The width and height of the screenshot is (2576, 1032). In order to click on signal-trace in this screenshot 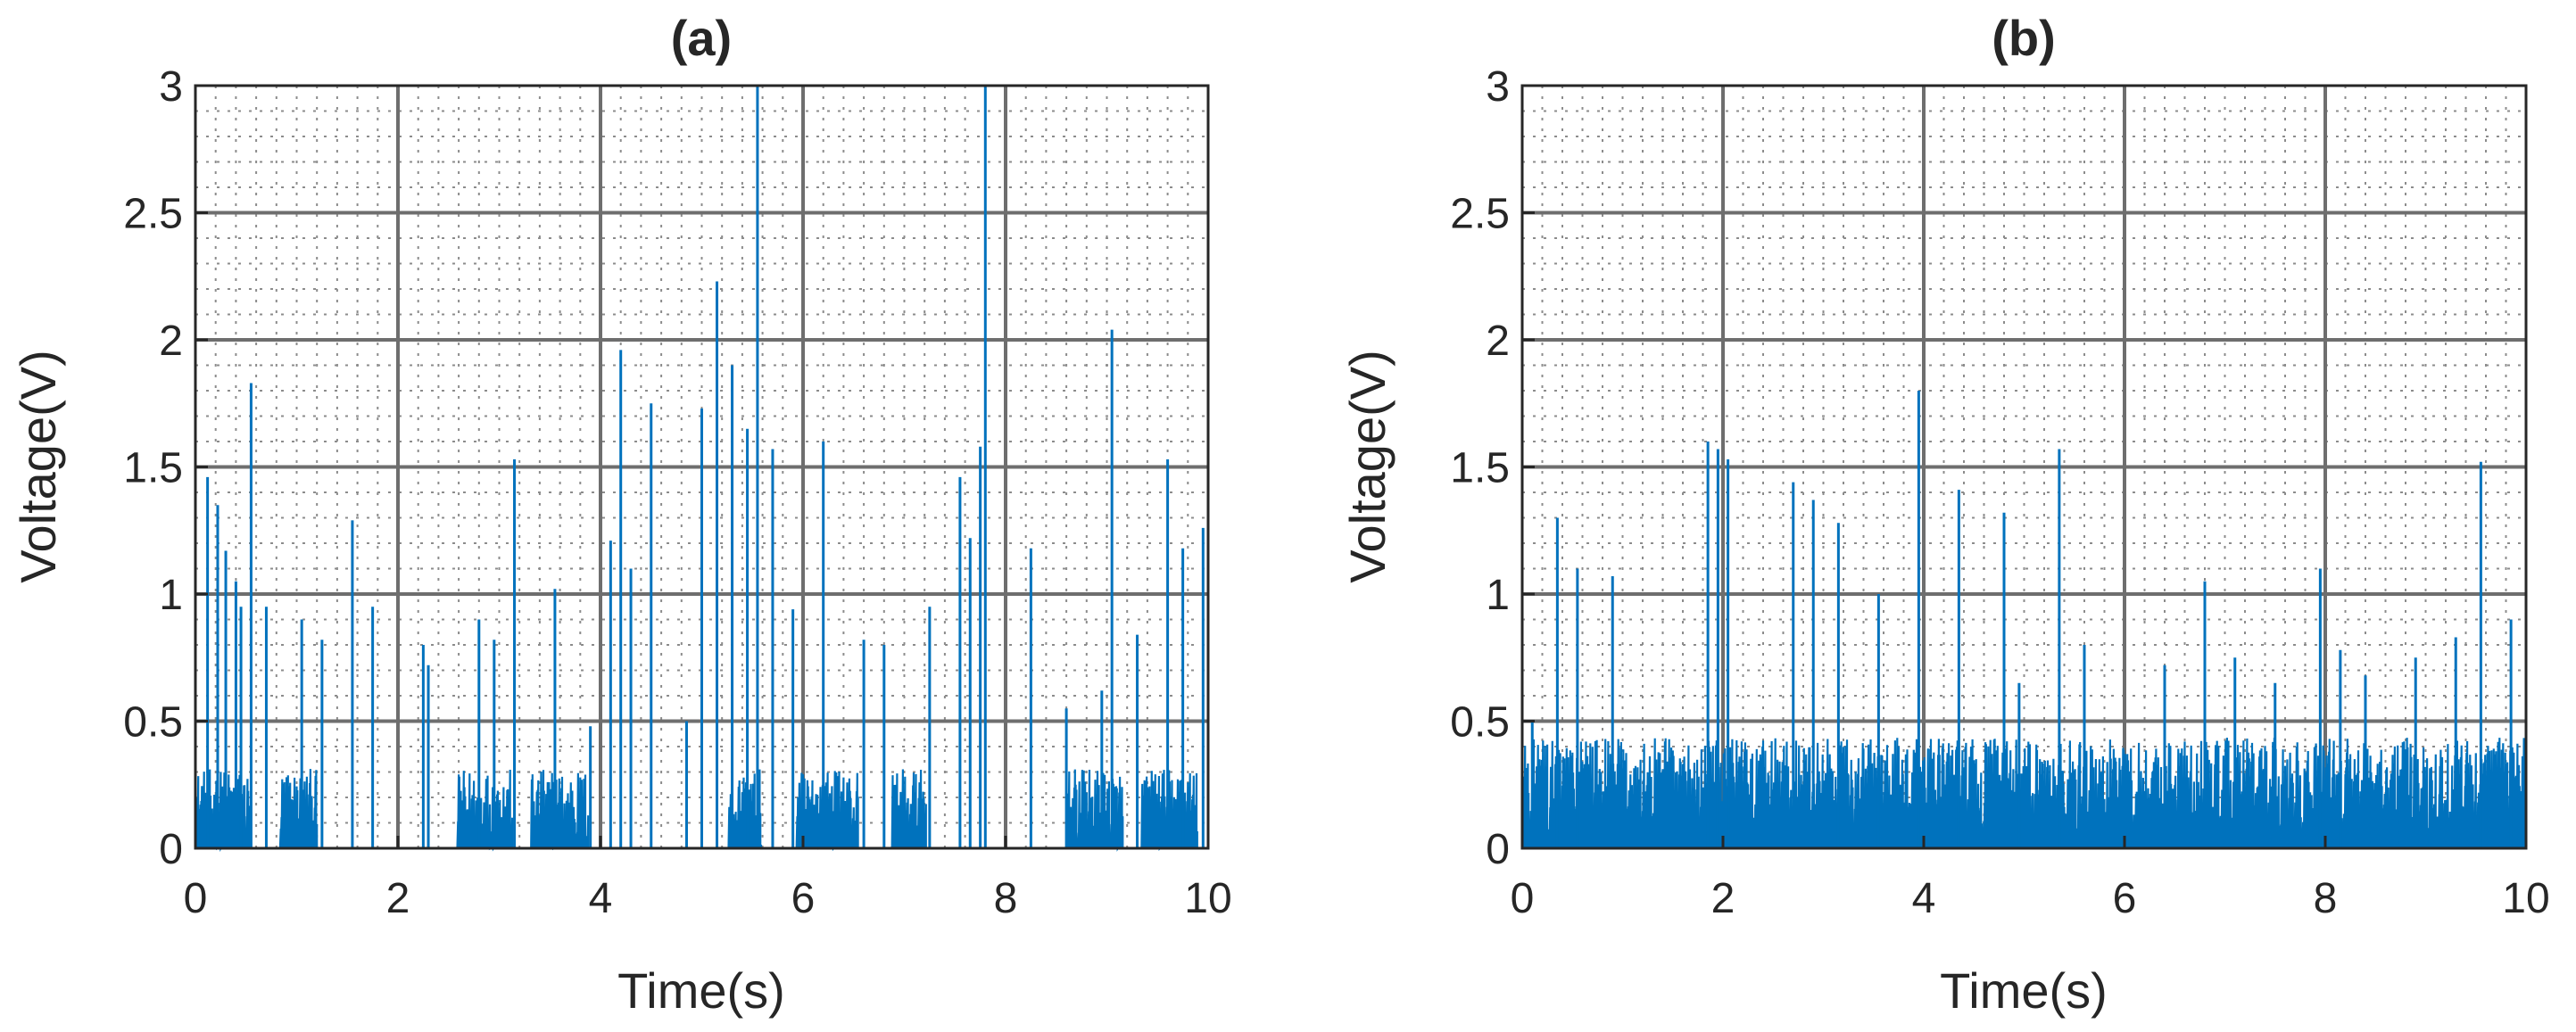, I will do `click(2024, 793)`.